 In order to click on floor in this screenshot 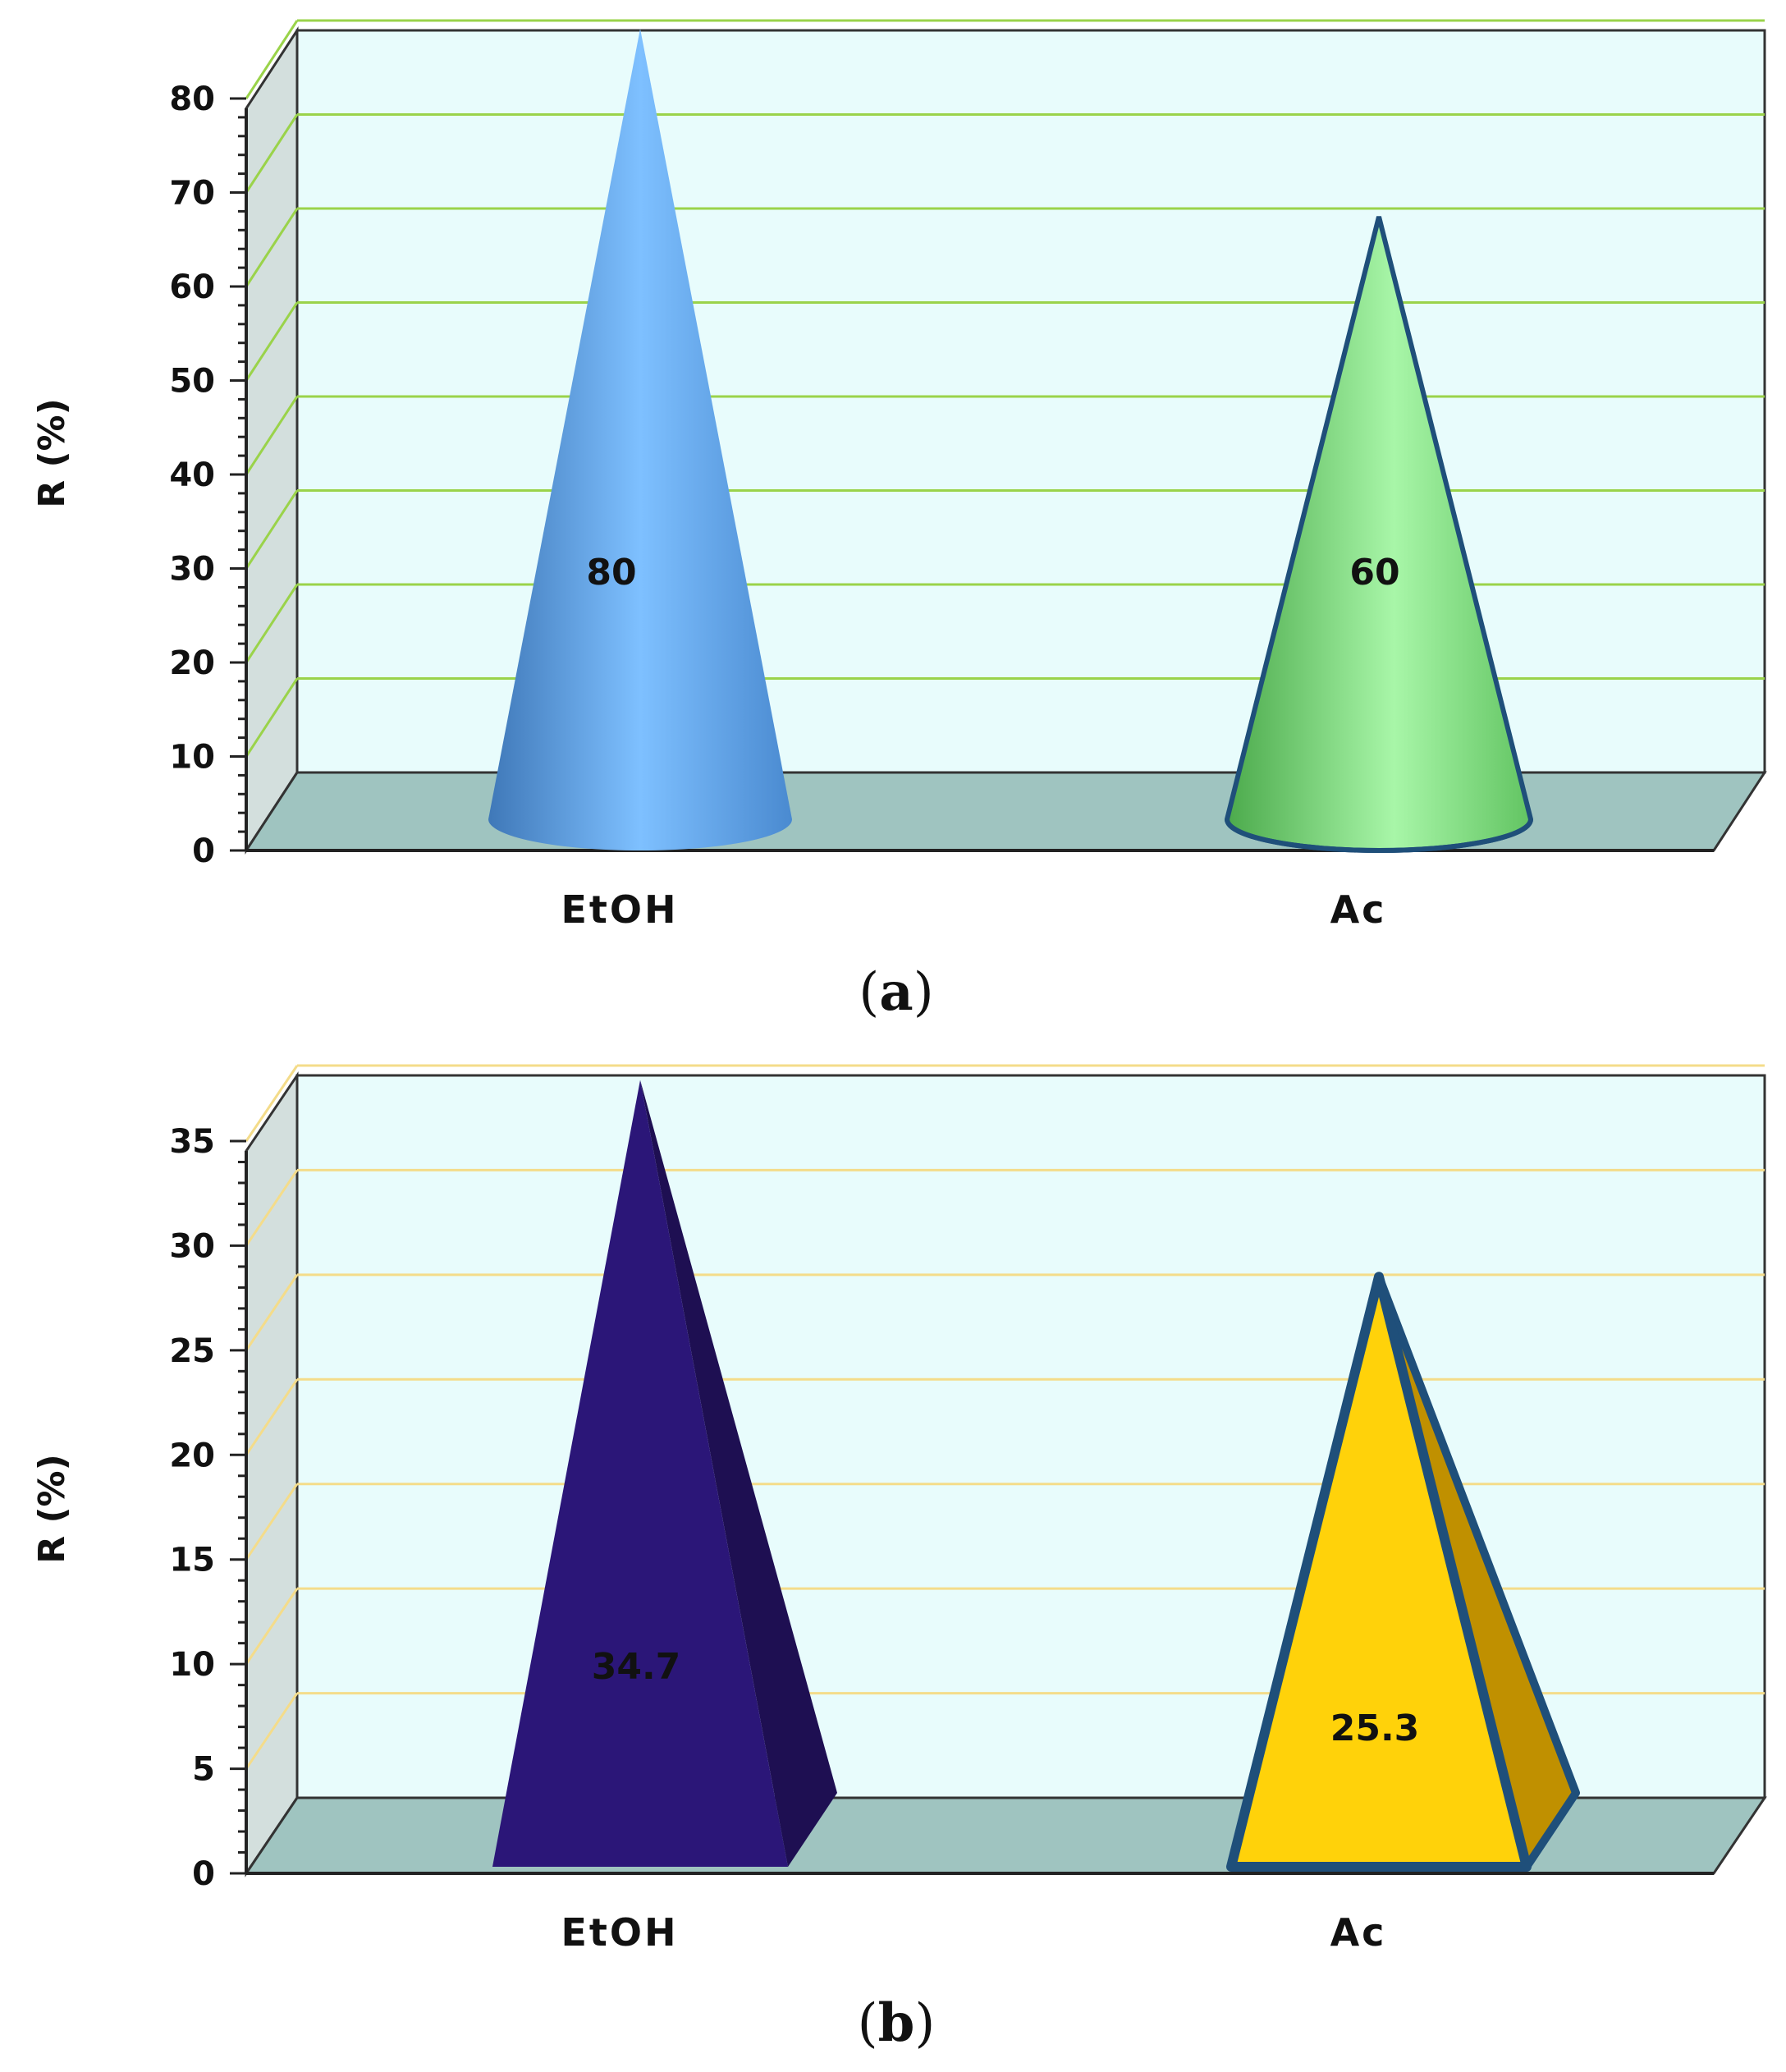, I will do `click(1005, 811)`.